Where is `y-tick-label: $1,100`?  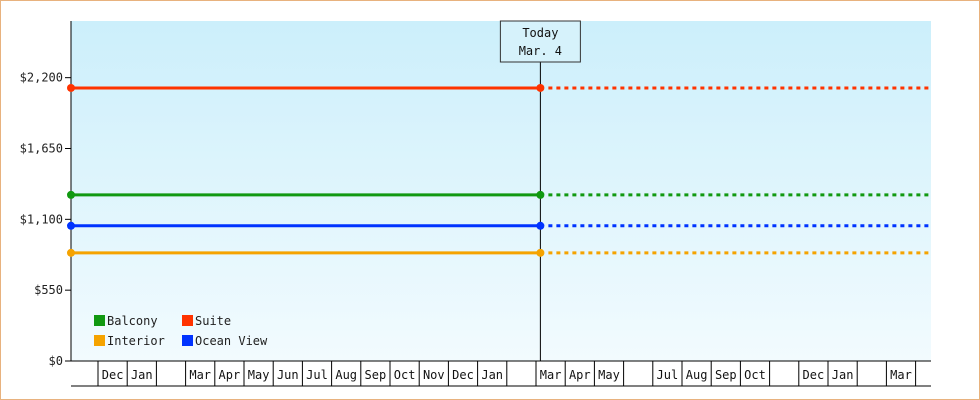
y-tick-label: $1,100 is located at coordinates (41, 219).